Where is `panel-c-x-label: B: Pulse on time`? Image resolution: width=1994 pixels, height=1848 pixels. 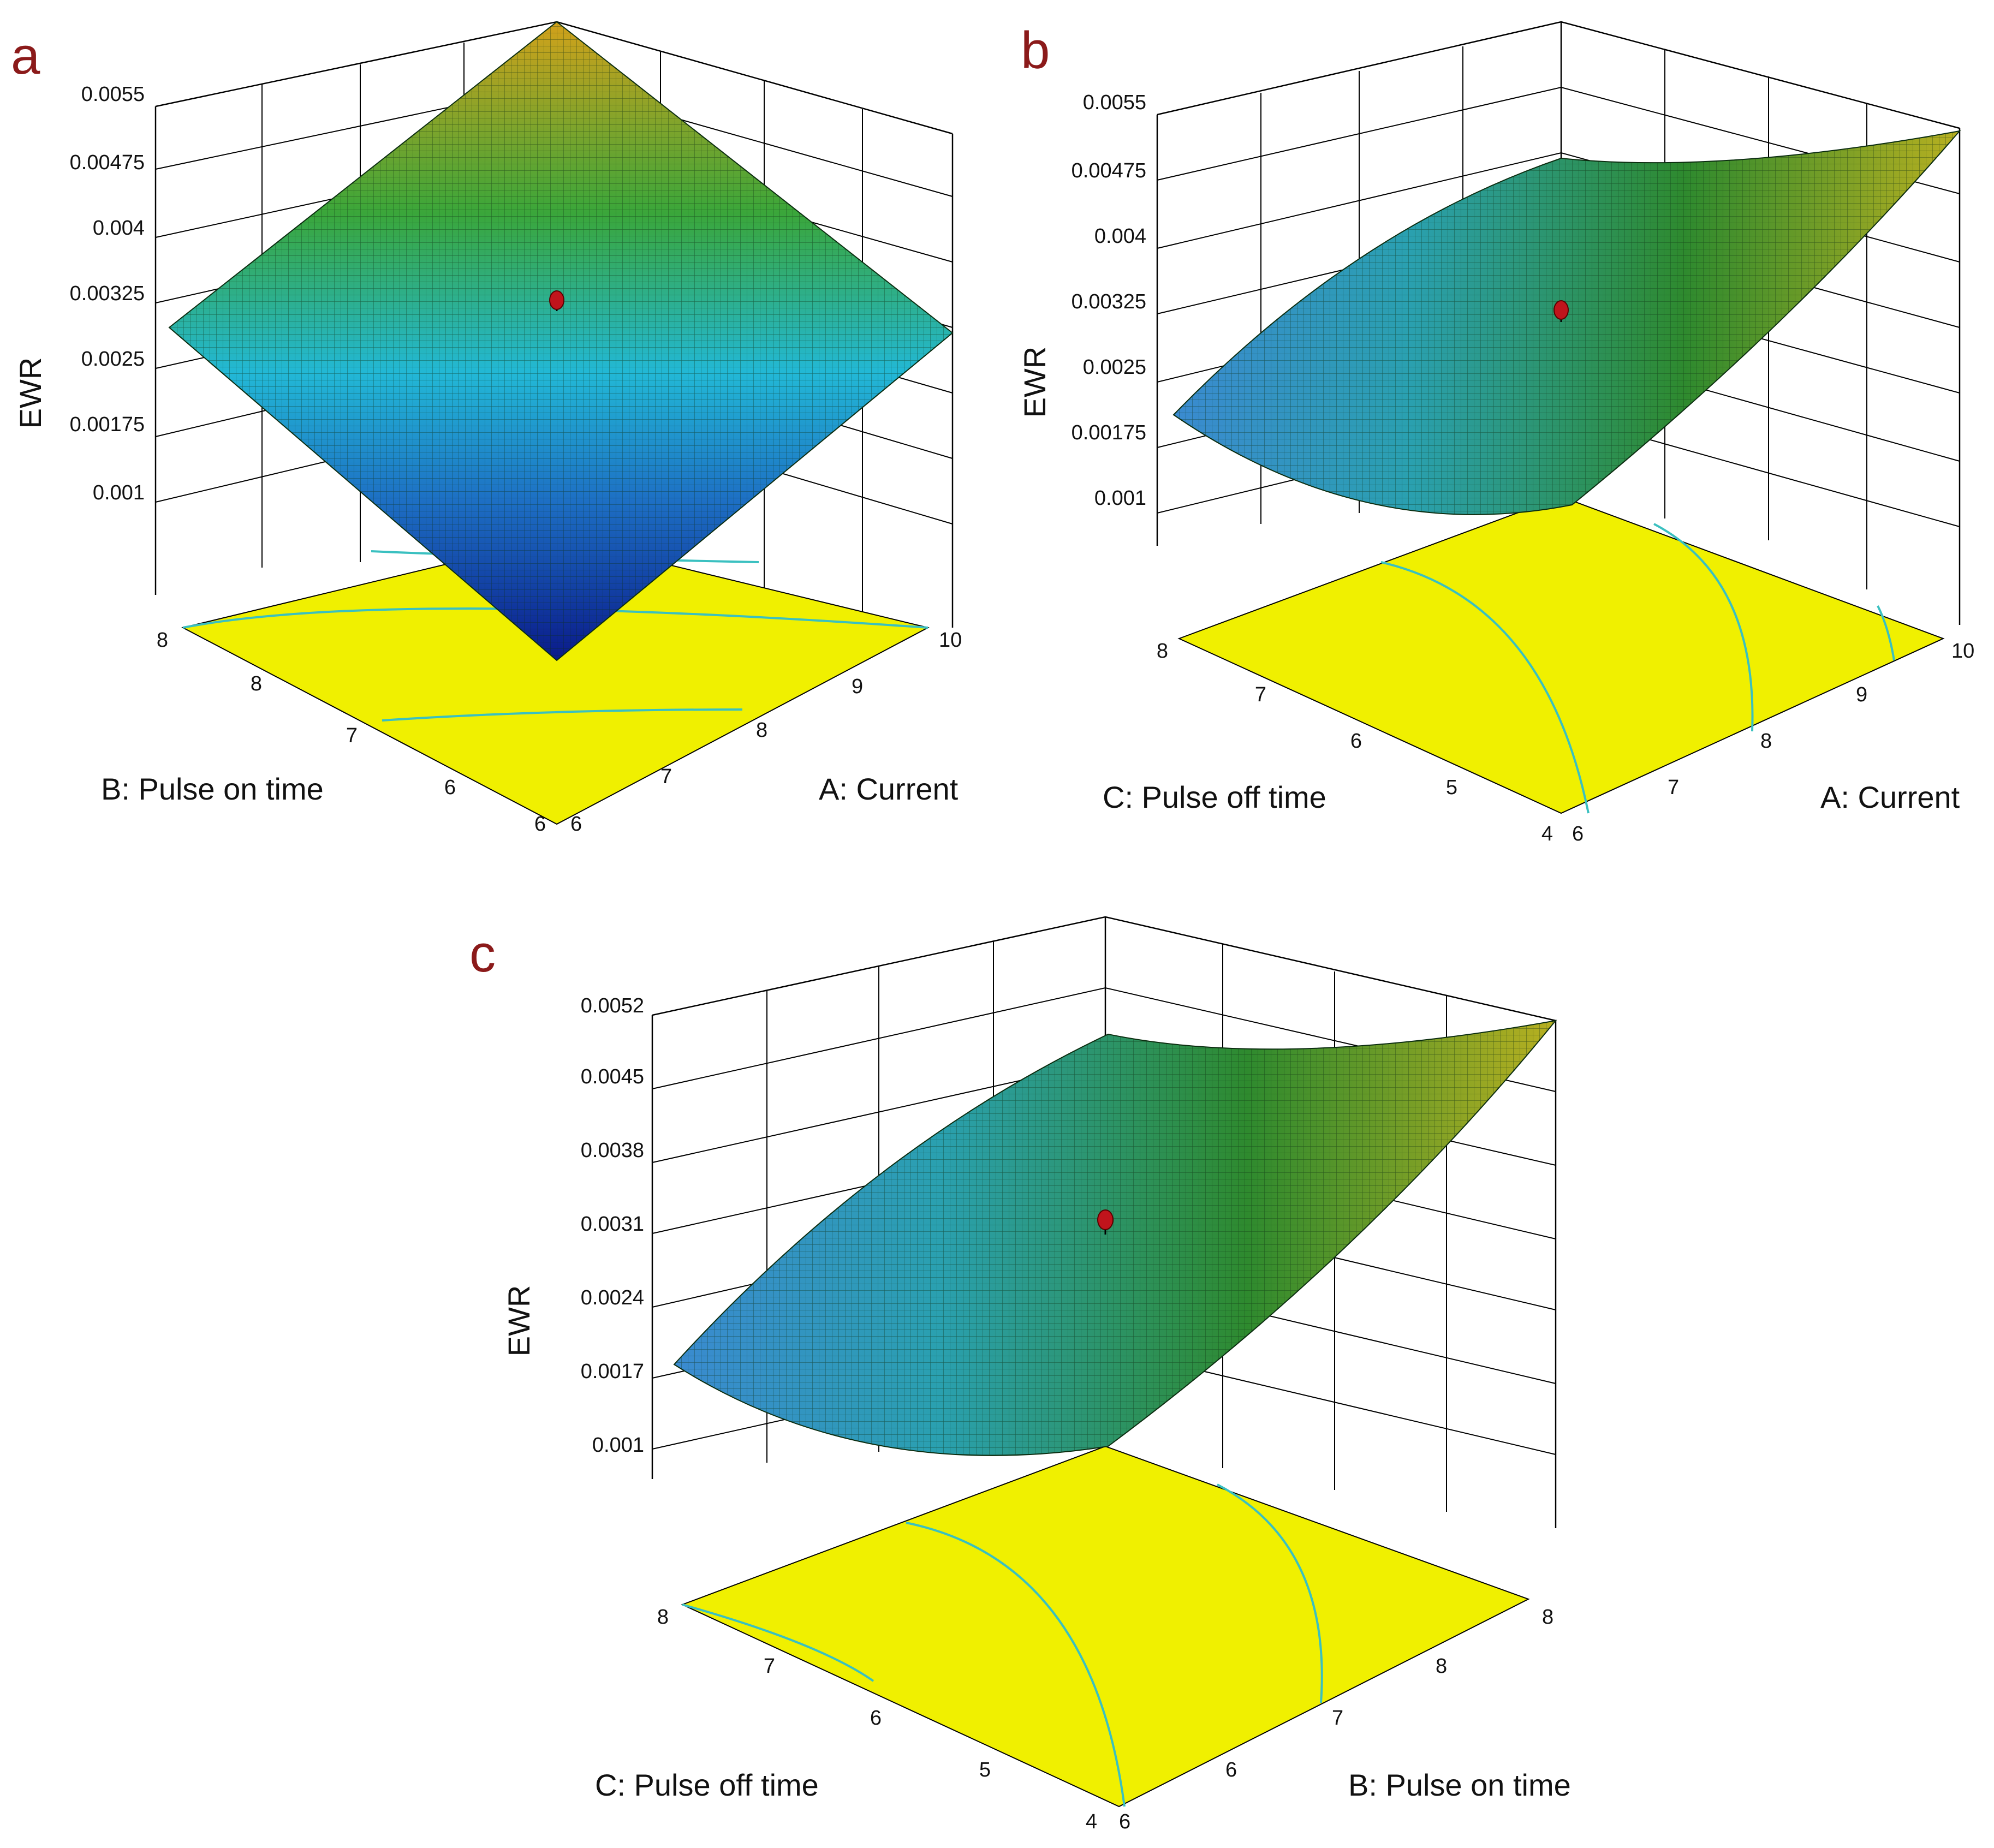 panel-c-x-label: B: Pulse on time is located at coordinates (1460, 1785).